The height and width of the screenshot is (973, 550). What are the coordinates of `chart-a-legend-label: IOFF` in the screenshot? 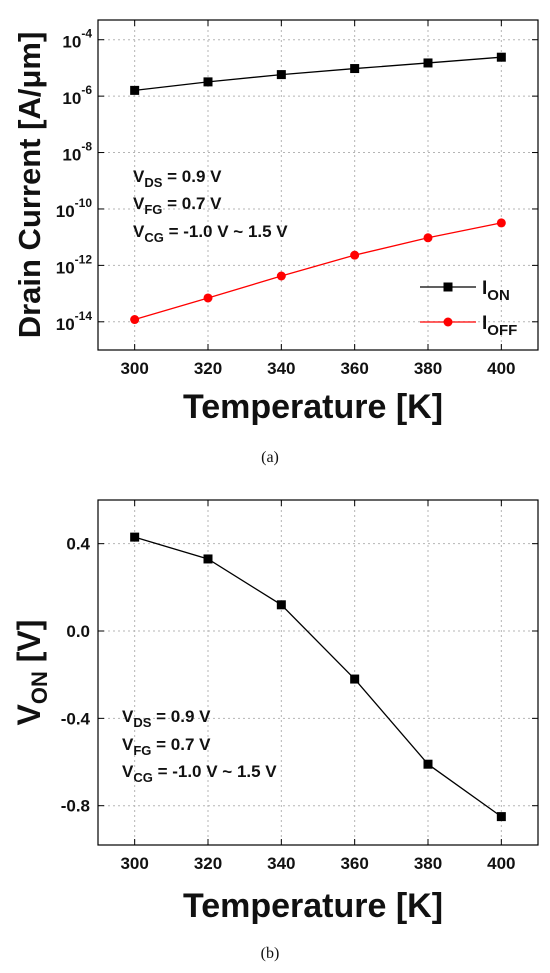 It's located at (499, 326).